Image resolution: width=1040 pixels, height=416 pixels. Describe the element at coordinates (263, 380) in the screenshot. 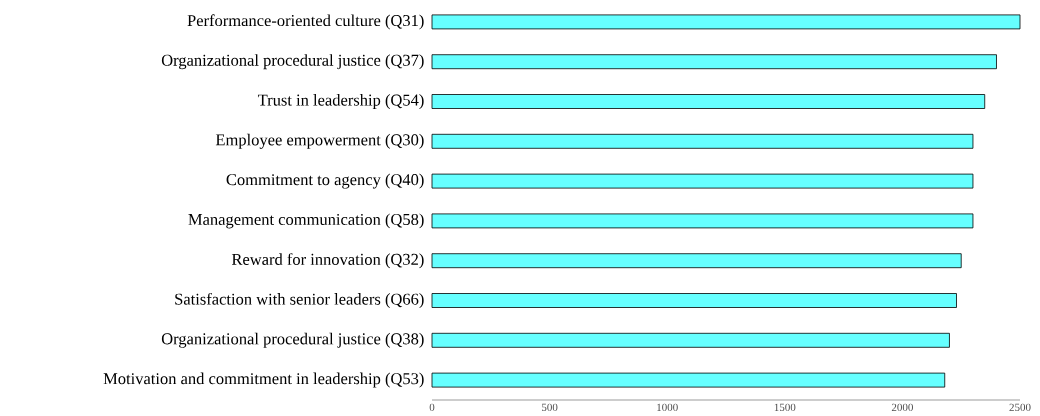

I see `y-tick-label: Motivation and commitment in leadership (Q53)` at that location.